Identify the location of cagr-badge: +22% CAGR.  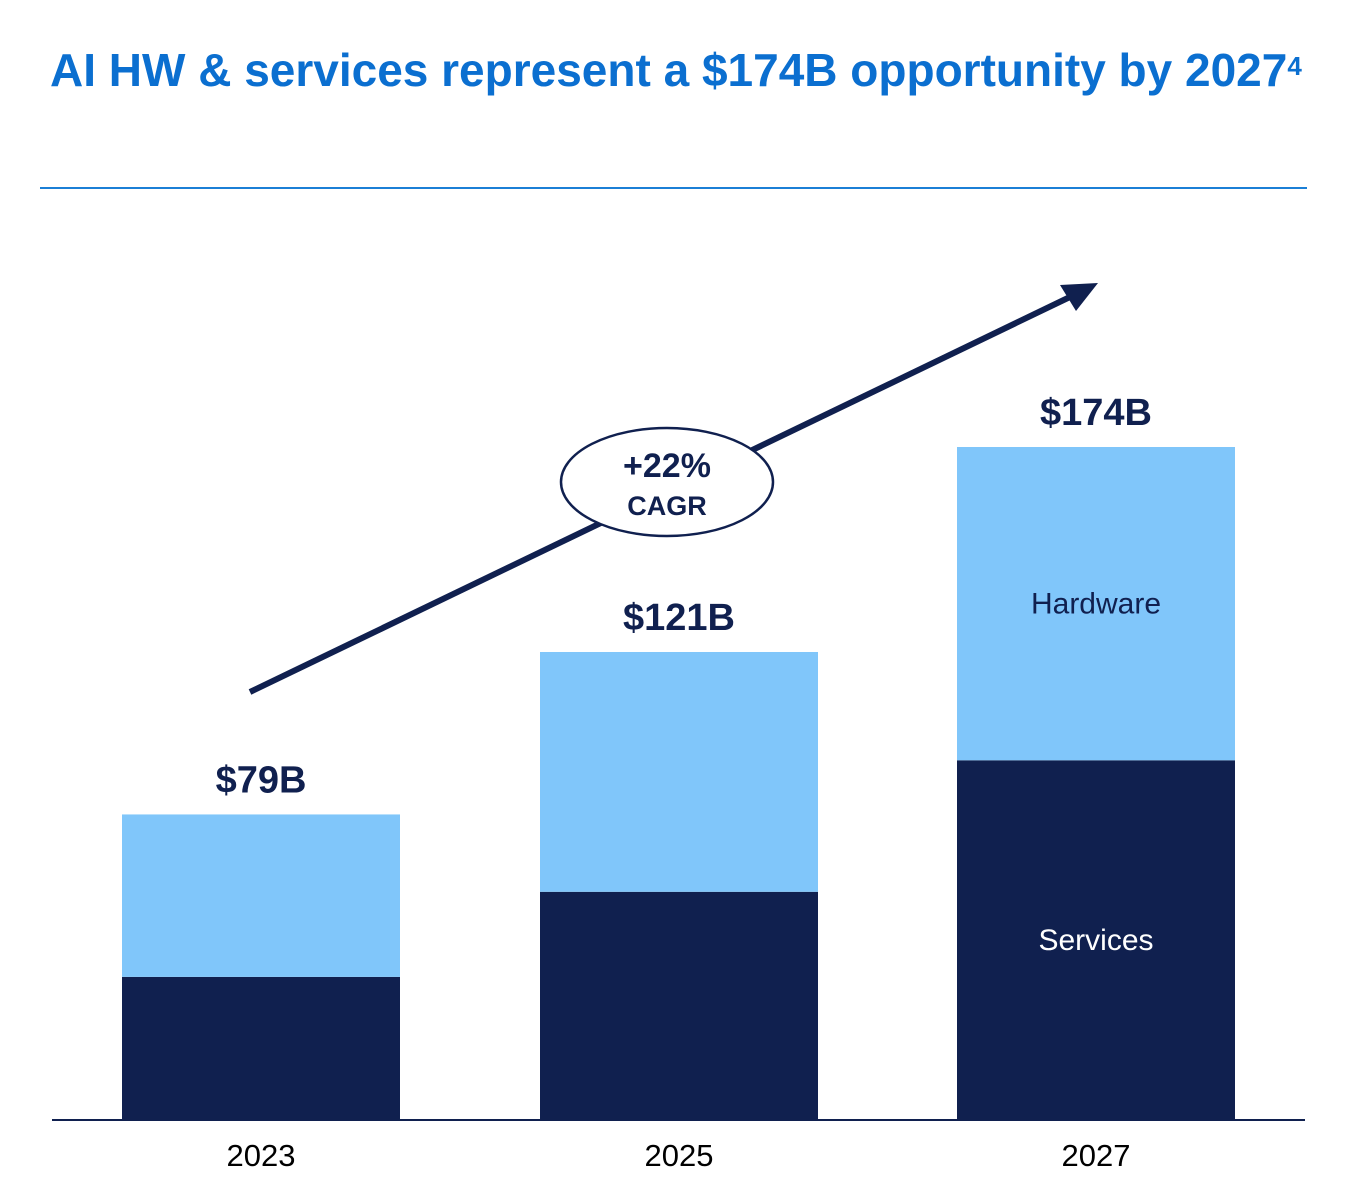
(667, 482).